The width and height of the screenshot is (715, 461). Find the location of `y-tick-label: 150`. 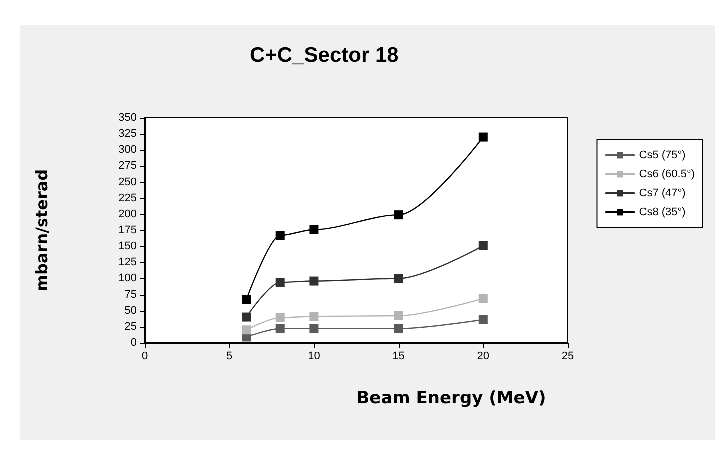

y-tick-label: 150 is located at coordinates (127, 246).